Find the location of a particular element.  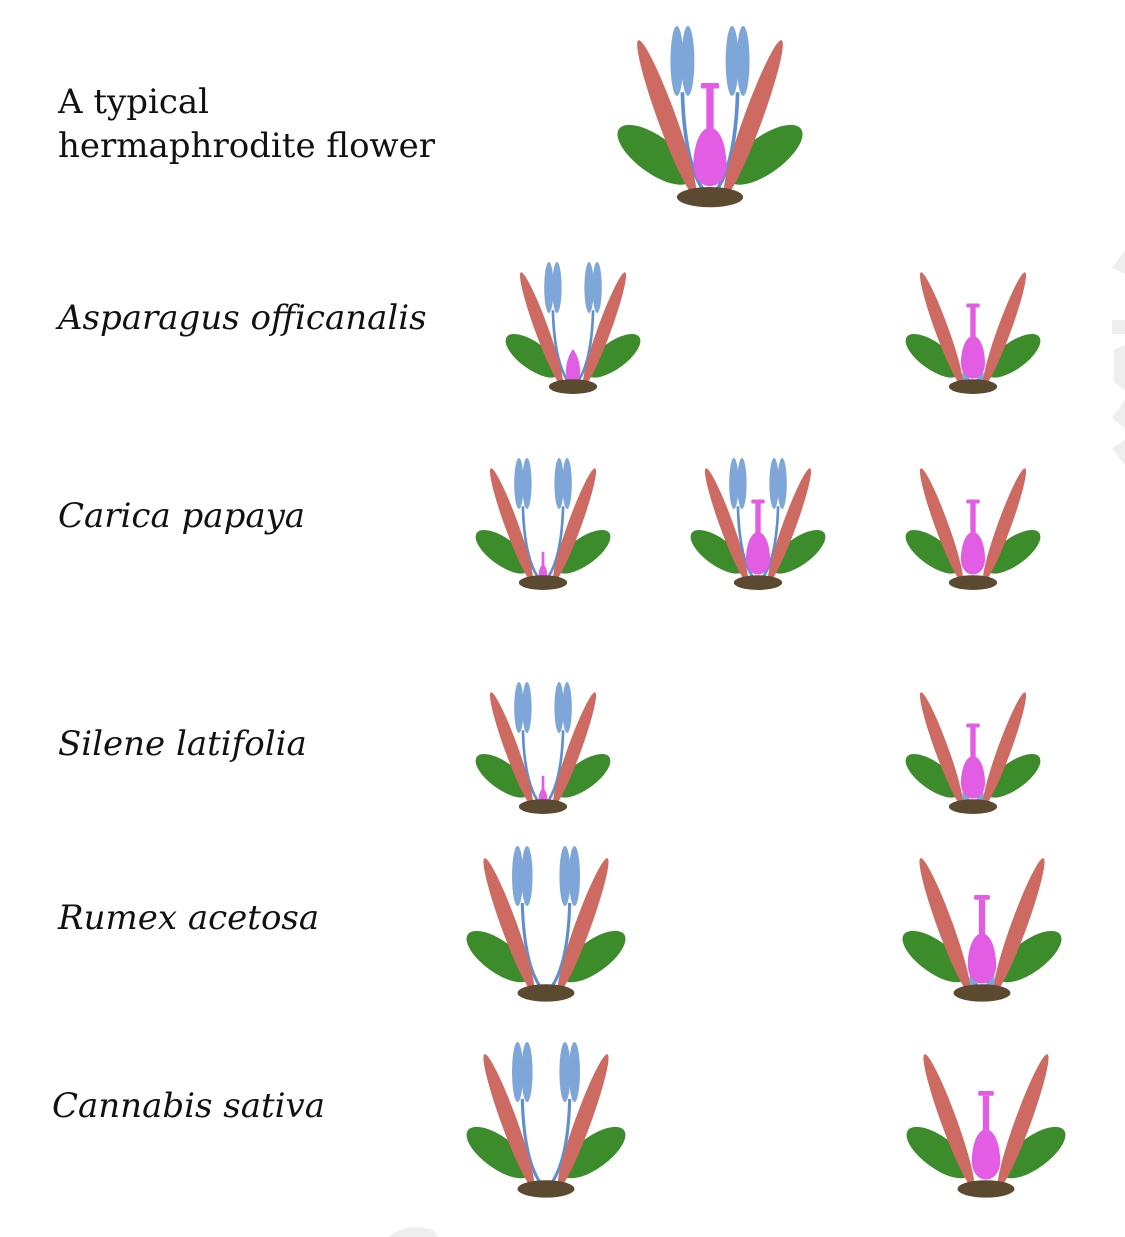

row-label-carica: Carica papaya is located at coordinates (182, 516).